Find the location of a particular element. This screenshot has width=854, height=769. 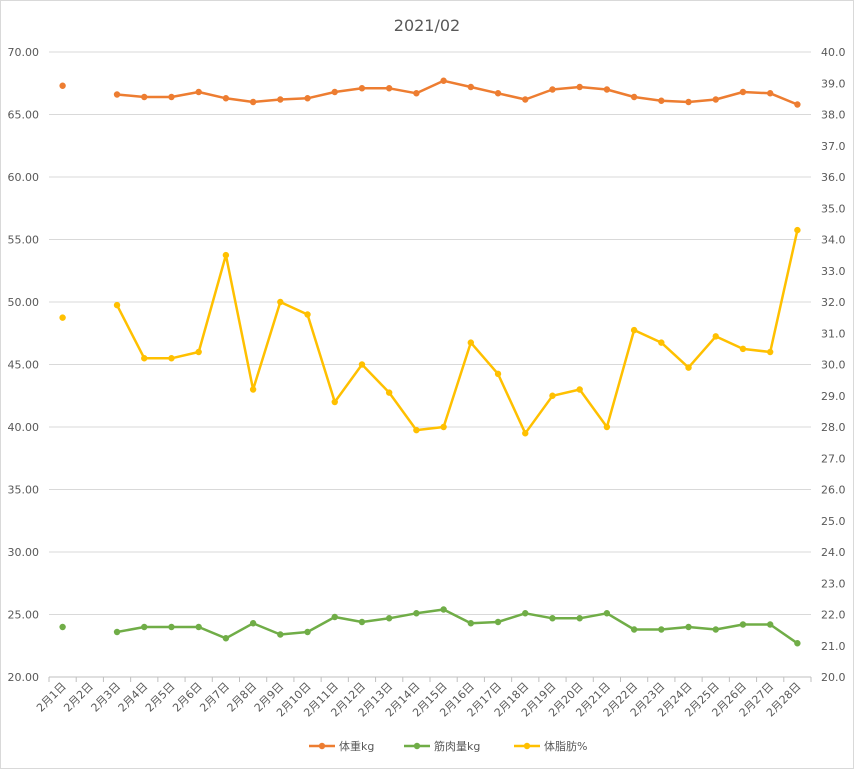

series-体重kg is located at coordinates (430, 92).